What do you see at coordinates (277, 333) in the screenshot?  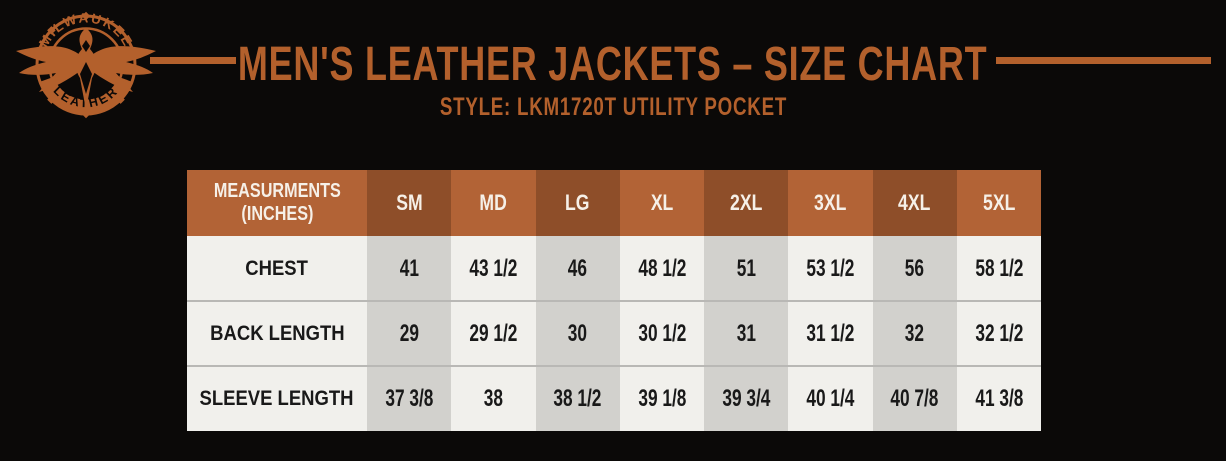 I see `row-label-back-length: BACK LENGTH` at bounding box center [277, 333].